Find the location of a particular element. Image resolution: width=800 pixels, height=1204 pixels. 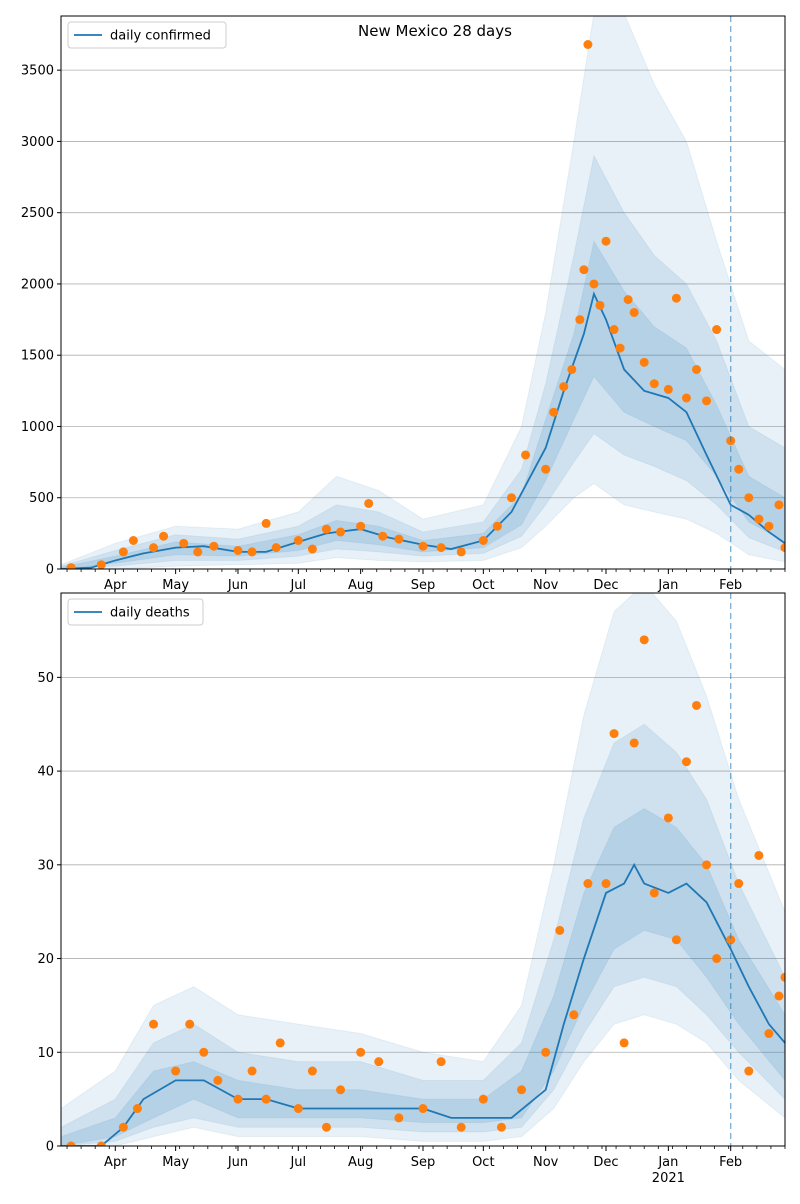

x-tick-label: Oct is located at coordinates (483, 1162).